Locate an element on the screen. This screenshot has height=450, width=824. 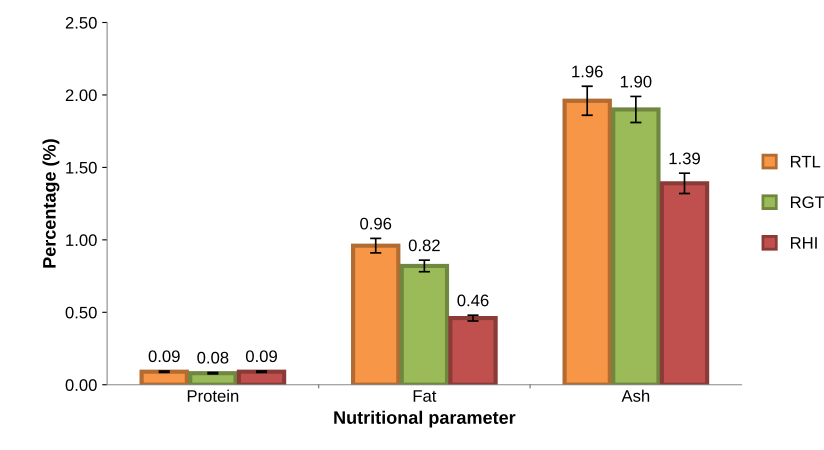
data-label: 0.08 is located at coordinates (212, 358).